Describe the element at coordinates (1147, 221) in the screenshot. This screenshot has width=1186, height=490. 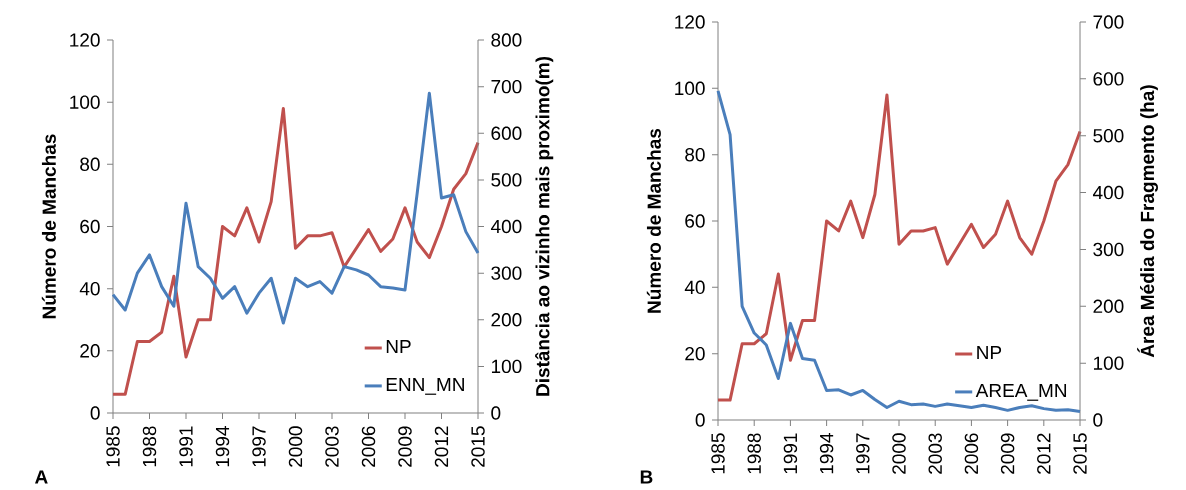
I see `y2-axis-title: Área Média do Fragmento (ha)` at that location.